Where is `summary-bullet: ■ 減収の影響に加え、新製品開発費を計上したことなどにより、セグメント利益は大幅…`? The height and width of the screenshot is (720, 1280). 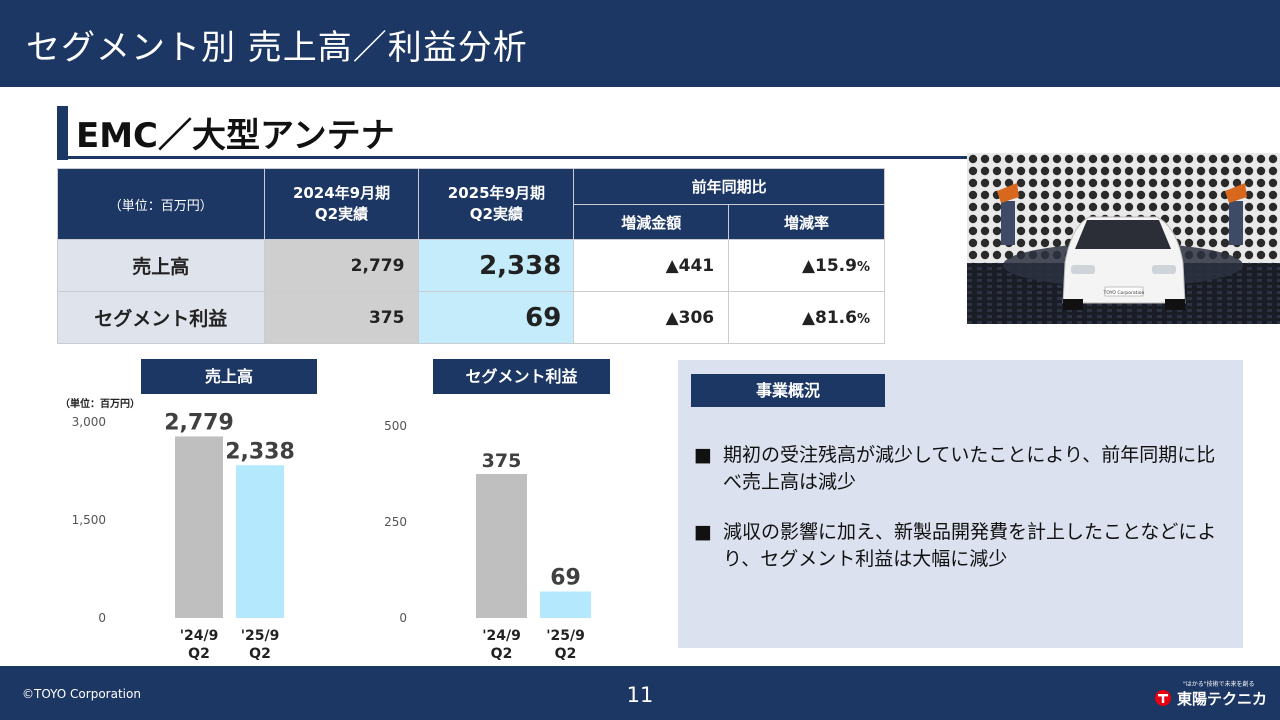 summary-bullet: ■ 減収の影響に加え、新製品開発費を計上したことなどにより、セグメント利益は大幅… is located at coordinates (959, 546).